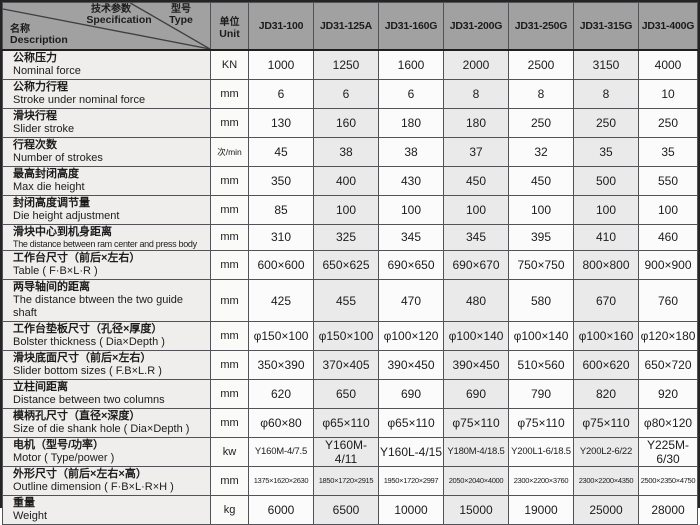 This screenshot has height=525, width=700. I want to click on row-label-zh: 公称力行程, so click(40, 86).